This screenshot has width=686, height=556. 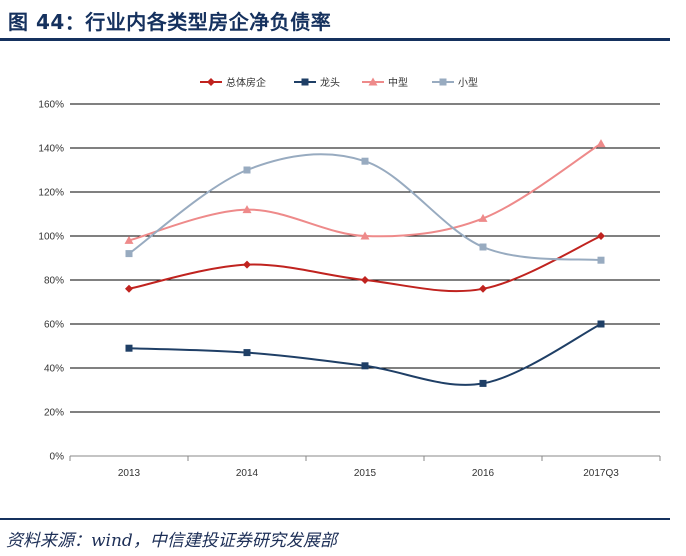 What do you see at coordinates (246, 82) in the screenshot?
I see `legend-label: 总体房企` at bounding box center [246, 82].